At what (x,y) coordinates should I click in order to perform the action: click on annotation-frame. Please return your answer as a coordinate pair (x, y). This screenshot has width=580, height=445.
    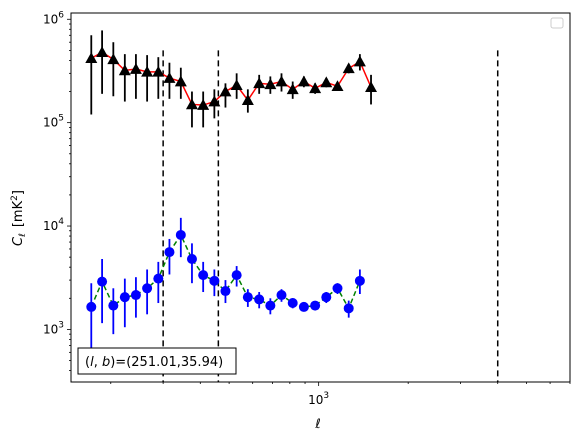
    Looking at the image, I should click on (157, 361).